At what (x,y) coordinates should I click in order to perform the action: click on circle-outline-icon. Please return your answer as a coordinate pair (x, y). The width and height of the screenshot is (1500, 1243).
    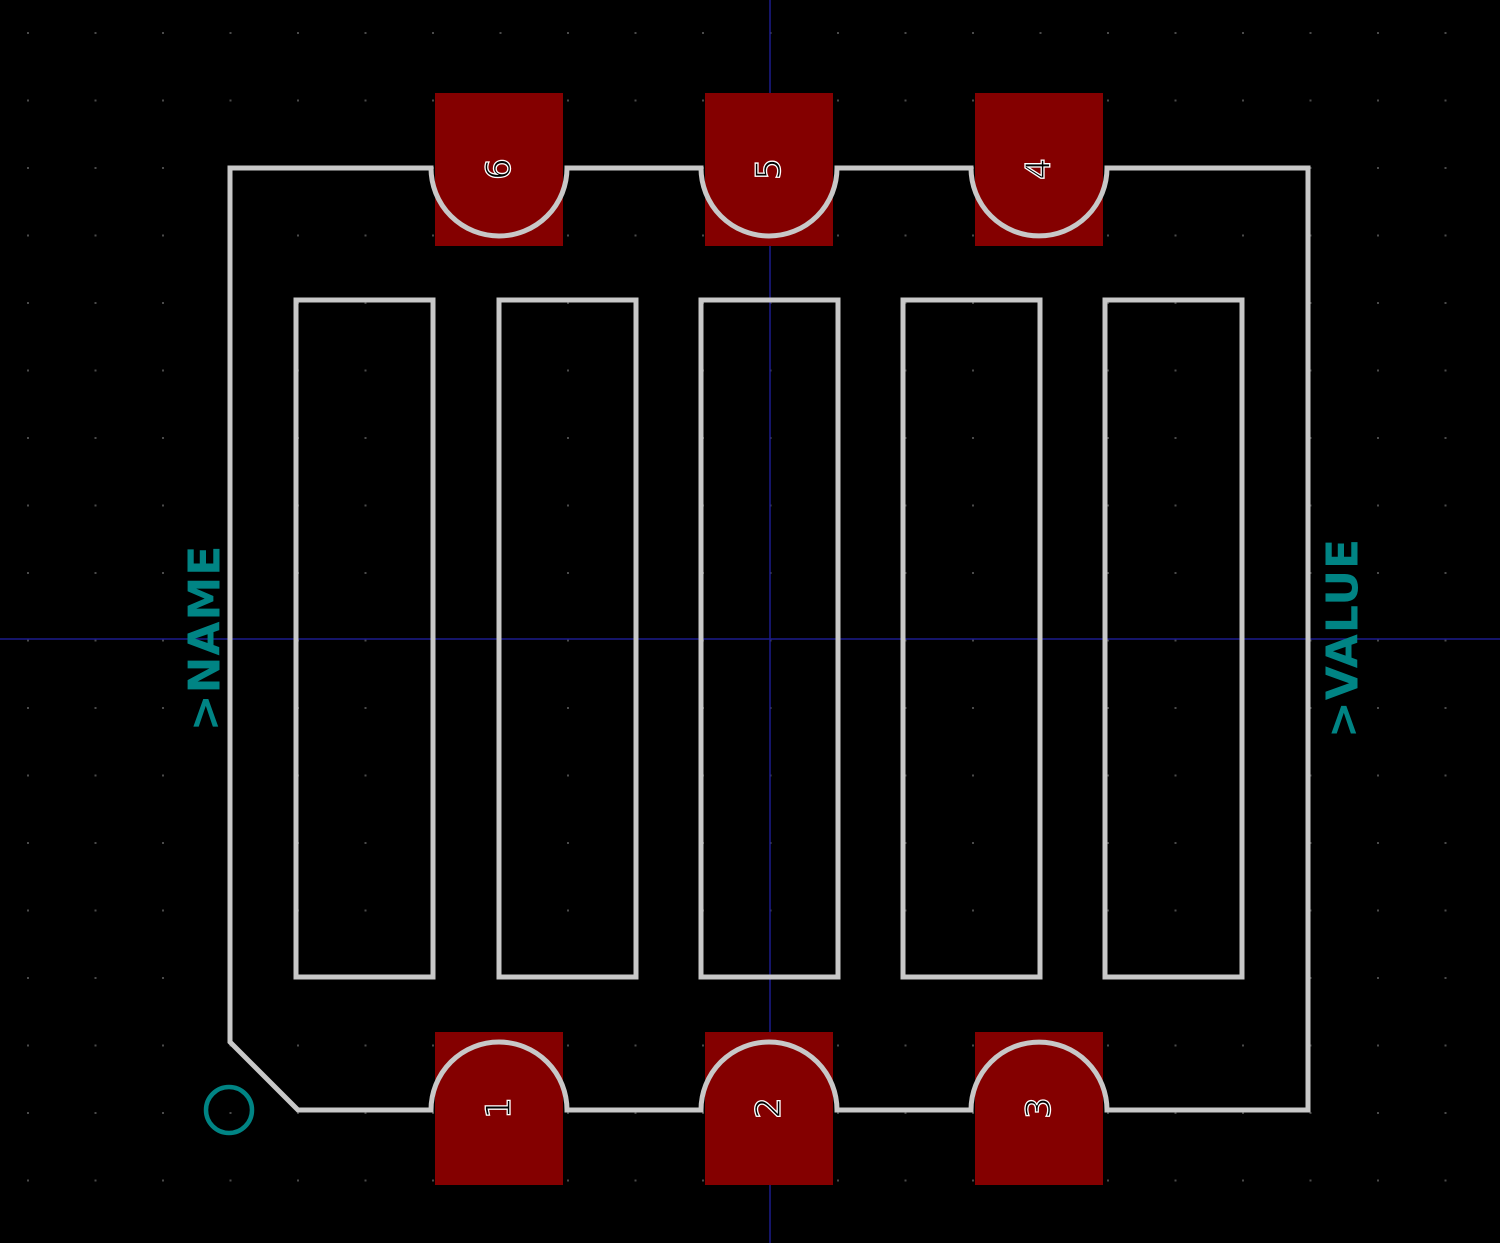
    Looking at the image, I should click on (229, 1110).